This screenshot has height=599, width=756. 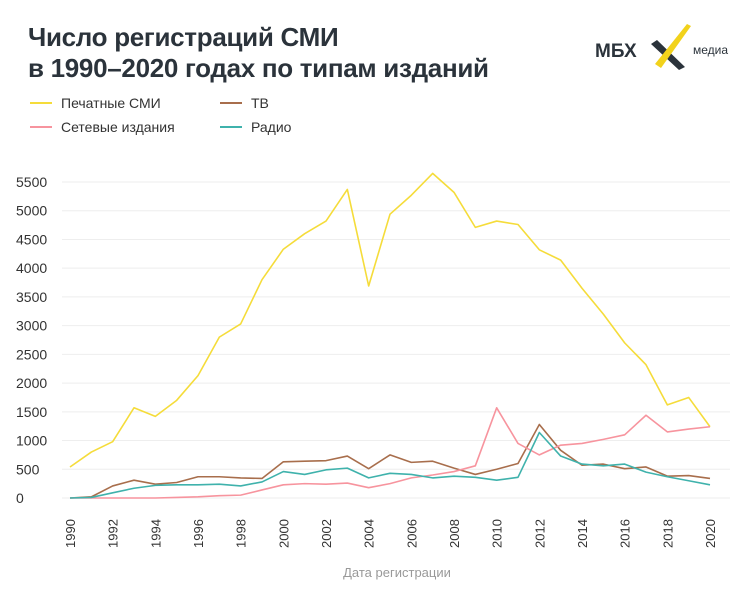 What do you see at coordinates (244, 103) in the screenshot?
I see `legend-item: ТВ` at bounding box center [244, 103].